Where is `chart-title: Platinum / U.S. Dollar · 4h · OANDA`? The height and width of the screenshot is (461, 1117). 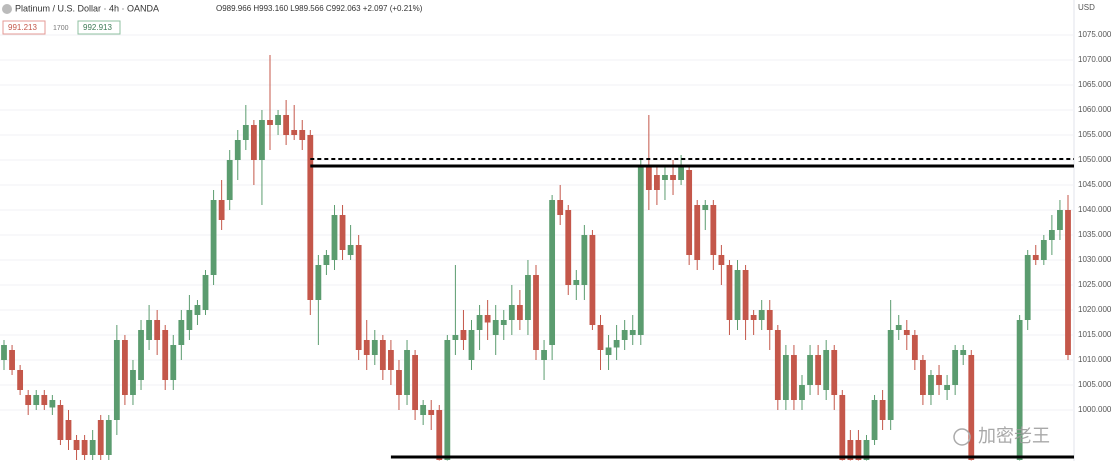
chart-title: Platinum / U.S. Dollar · 4h · OANDA is located at coordinates (87, 8).